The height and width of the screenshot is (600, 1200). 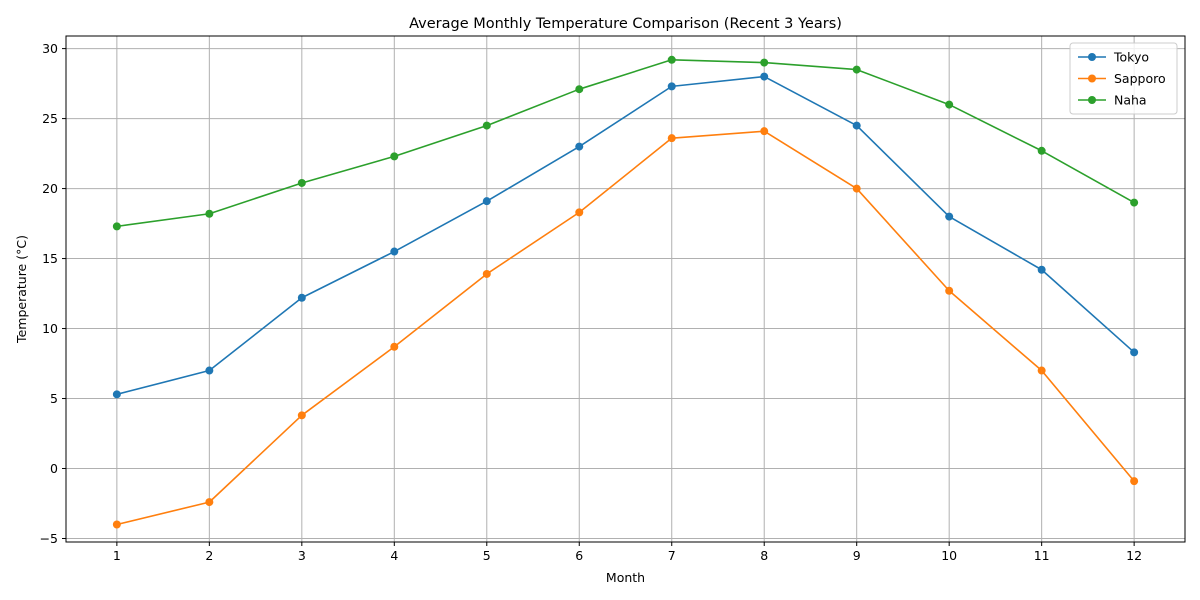 I want to click on y-axis-label: Temperature (°C), so click(x=21, y=289).